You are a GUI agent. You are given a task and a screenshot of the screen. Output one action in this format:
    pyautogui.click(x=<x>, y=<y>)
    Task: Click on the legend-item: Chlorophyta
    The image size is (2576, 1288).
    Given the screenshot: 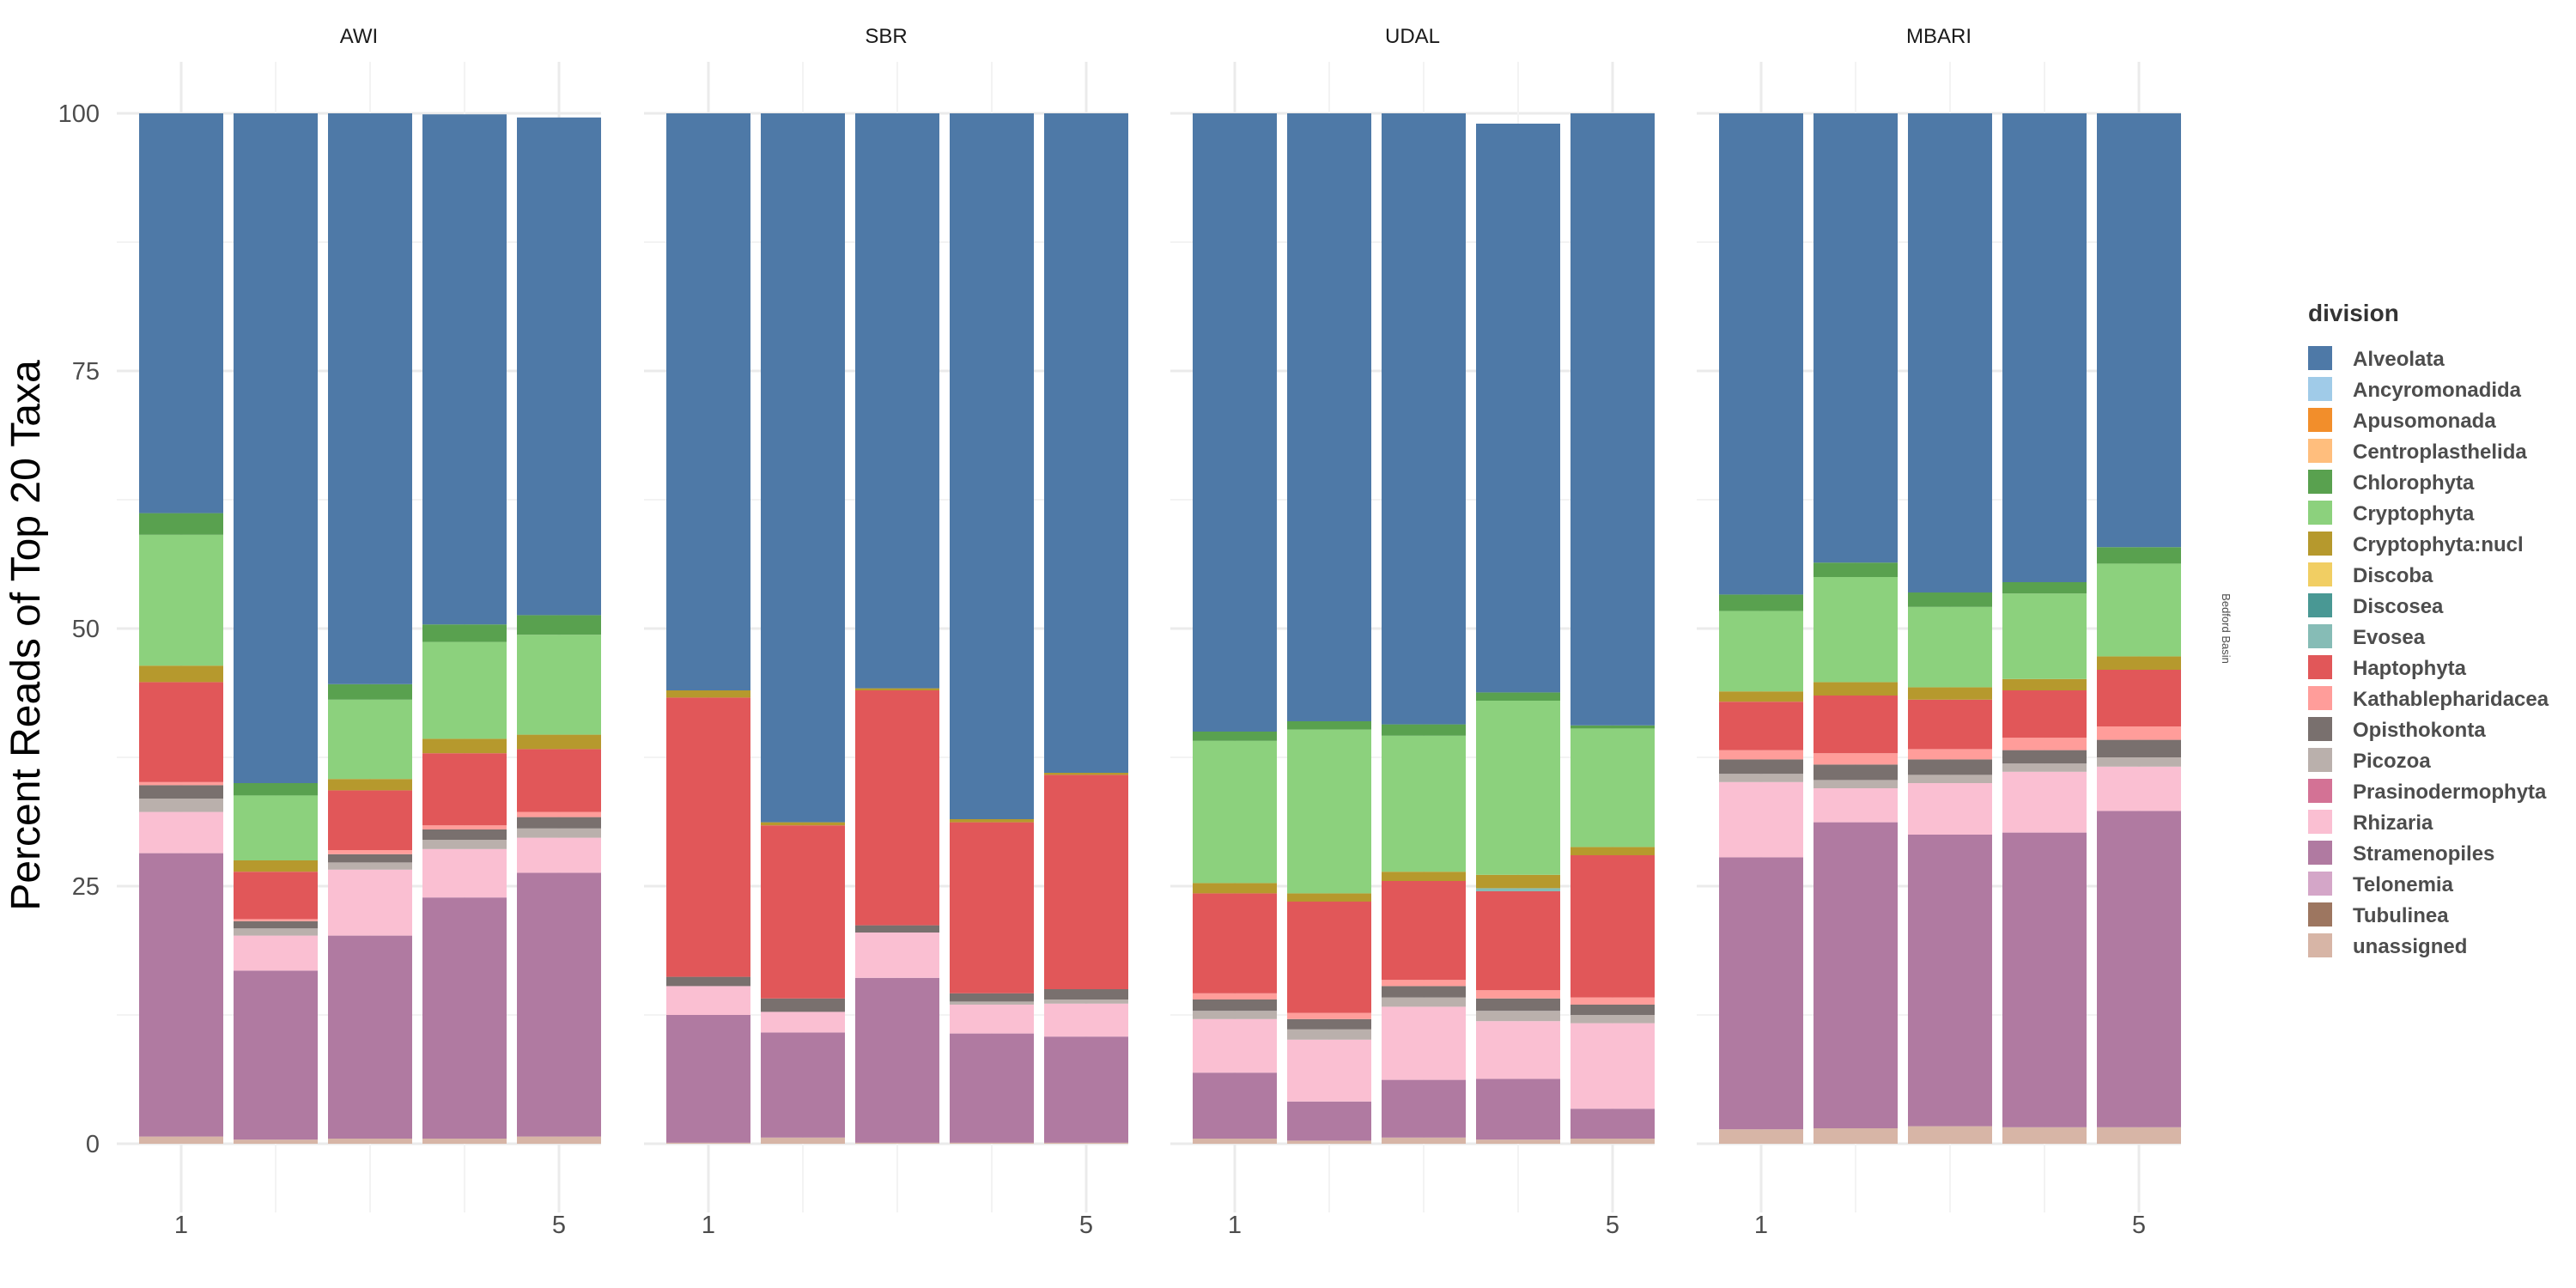 What is the action you would take?
    pyautogui.click(x=2391, y=483)
    